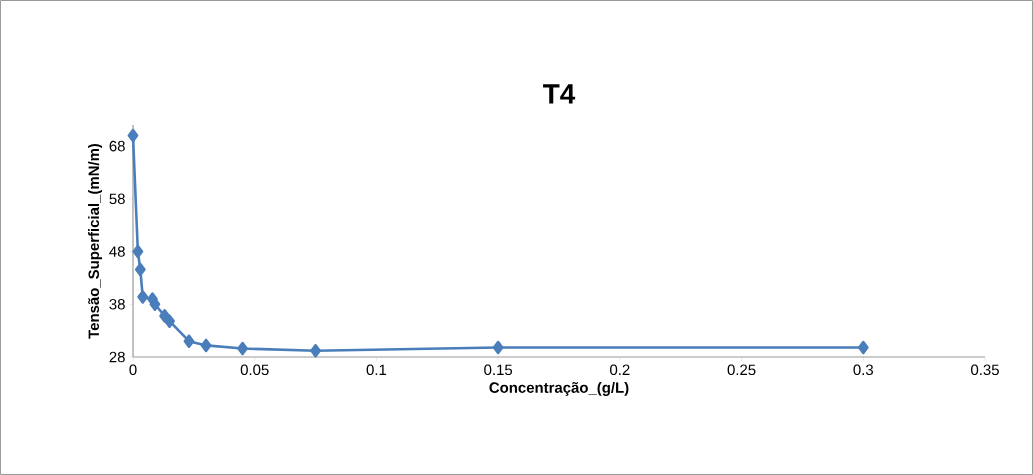  What do you see at coordinates (117, 357) in the screenshot?
I see `y-tick-label: 28` at bounding box center [117, 357].